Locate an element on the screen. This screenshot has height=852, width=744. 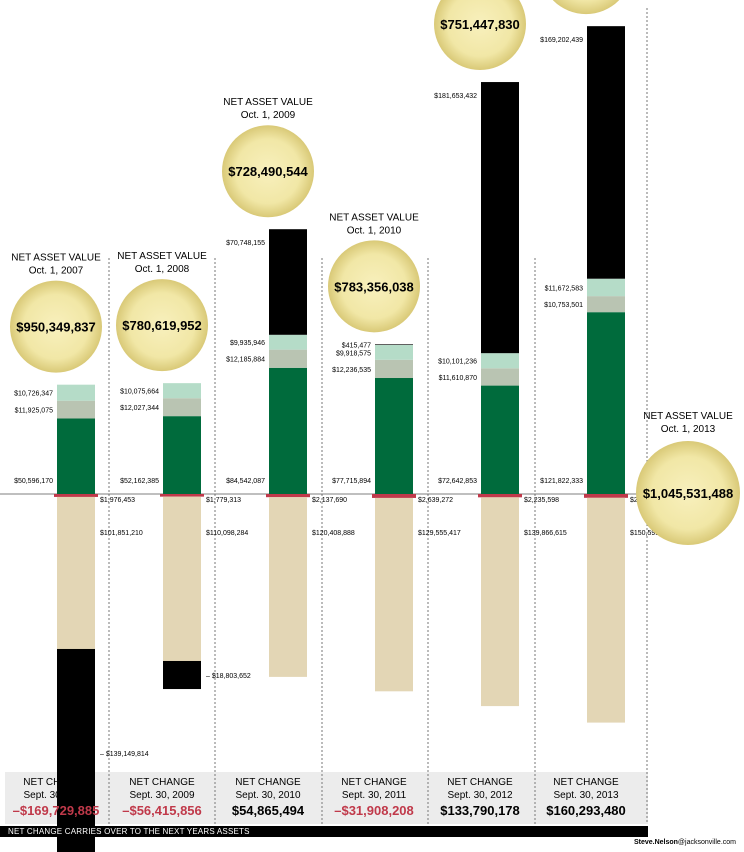
nav-value: $783,356,038 is located at coordinates (374, 286).